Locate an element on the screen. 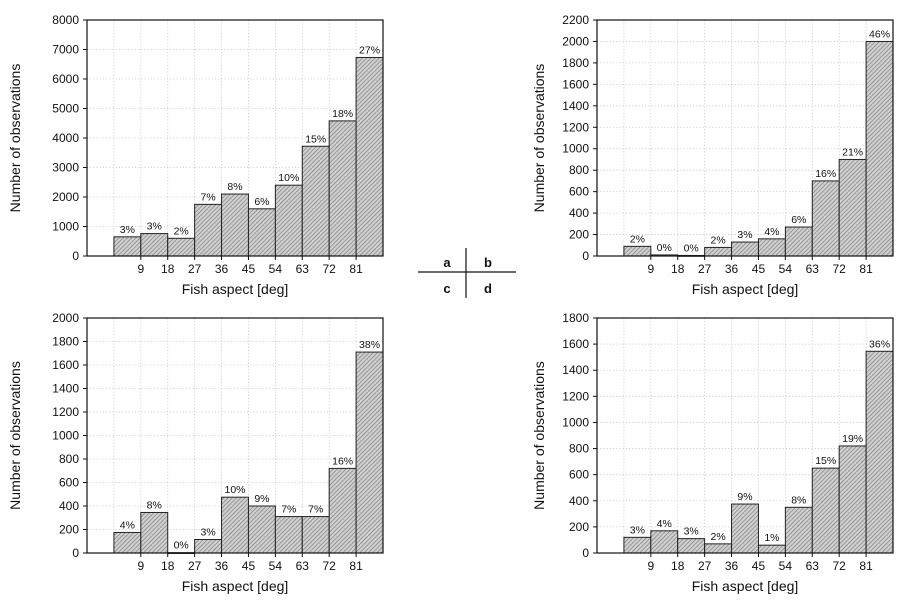  data-label-a-0: 3% is located at coordinates (127, 230).